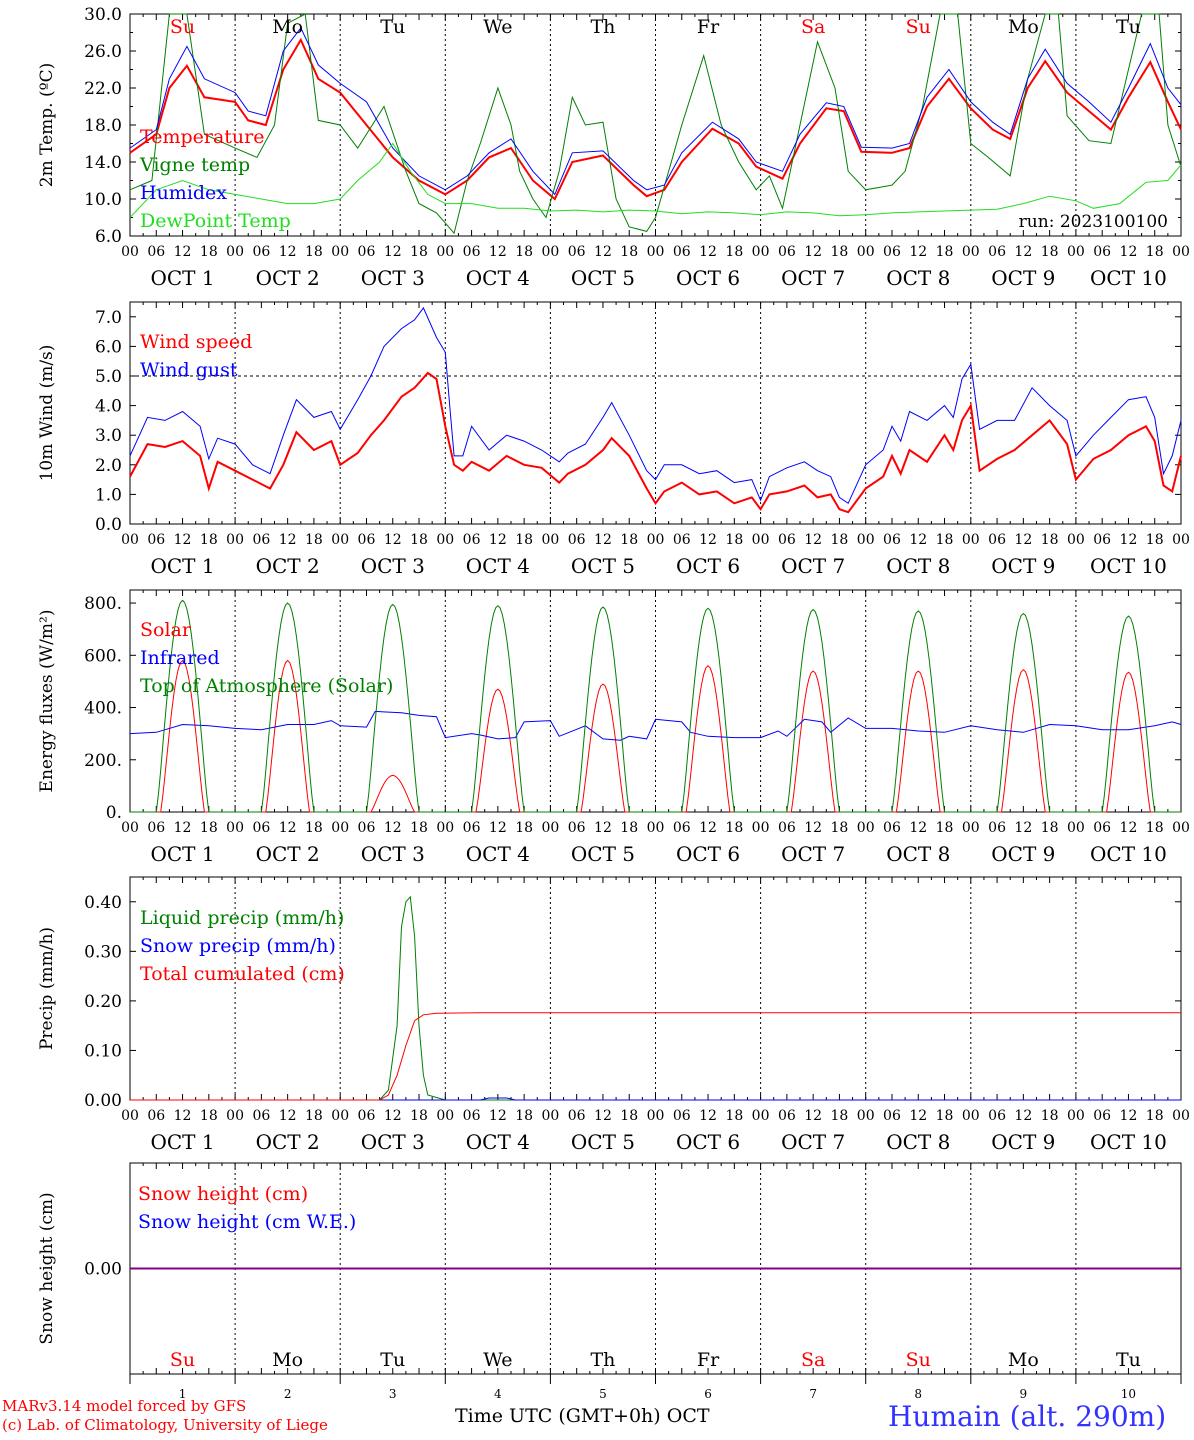 The height and width of the screenshot is (1440, 1194). Describe the element at coordinates (108, 525) in the screenshot. I see `y-tick-label: 0.0` at that location.